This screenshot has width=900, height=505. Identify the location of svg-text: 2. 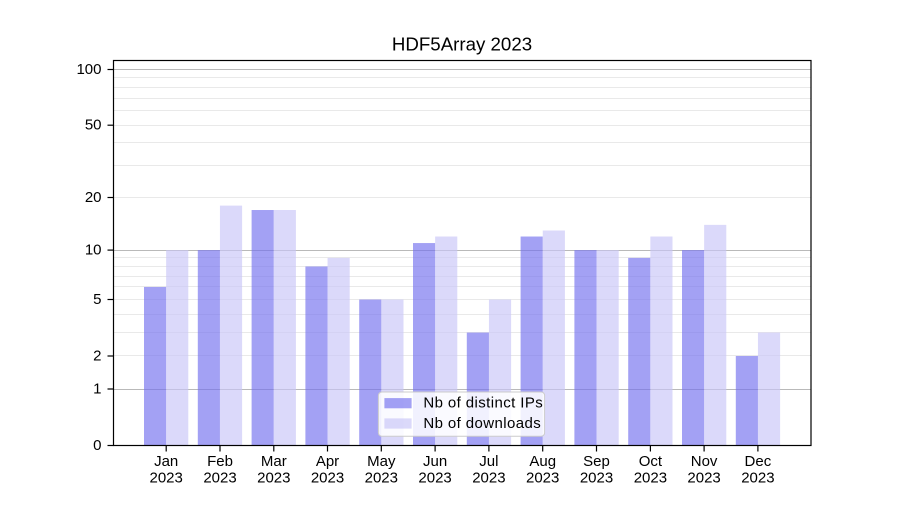
(97, 356).